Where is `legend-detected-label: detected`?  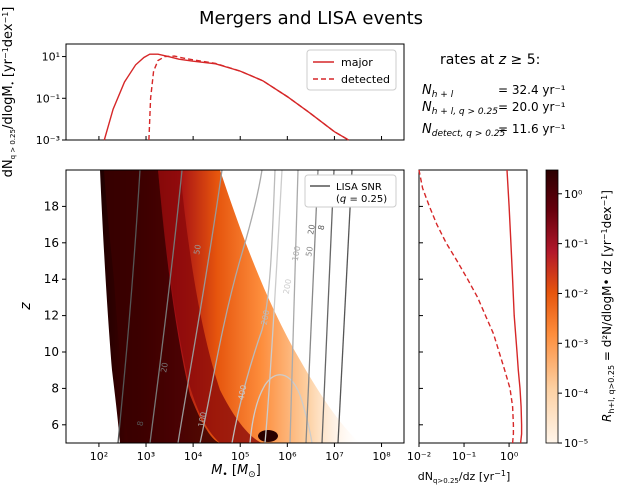
legend-detected-label: detected is located at coordinates (365, 79).